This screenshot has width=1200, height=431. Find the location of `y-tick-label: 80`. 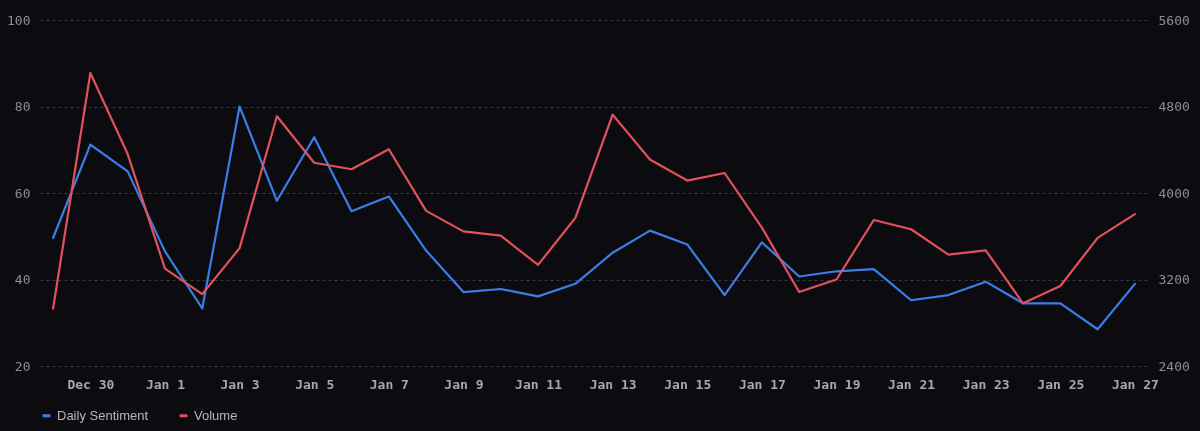

y-tick-label: 80 is located at coordinates (22, 106).